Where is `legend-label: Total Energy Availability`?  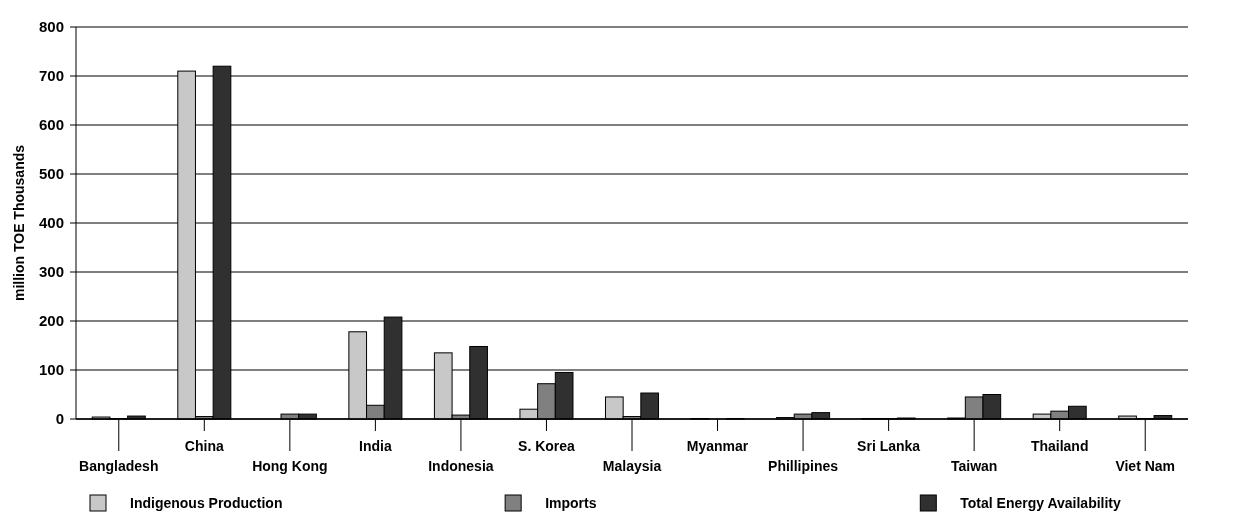 legend-label: Total Energy Availability is located at coordinates (1041, 502).